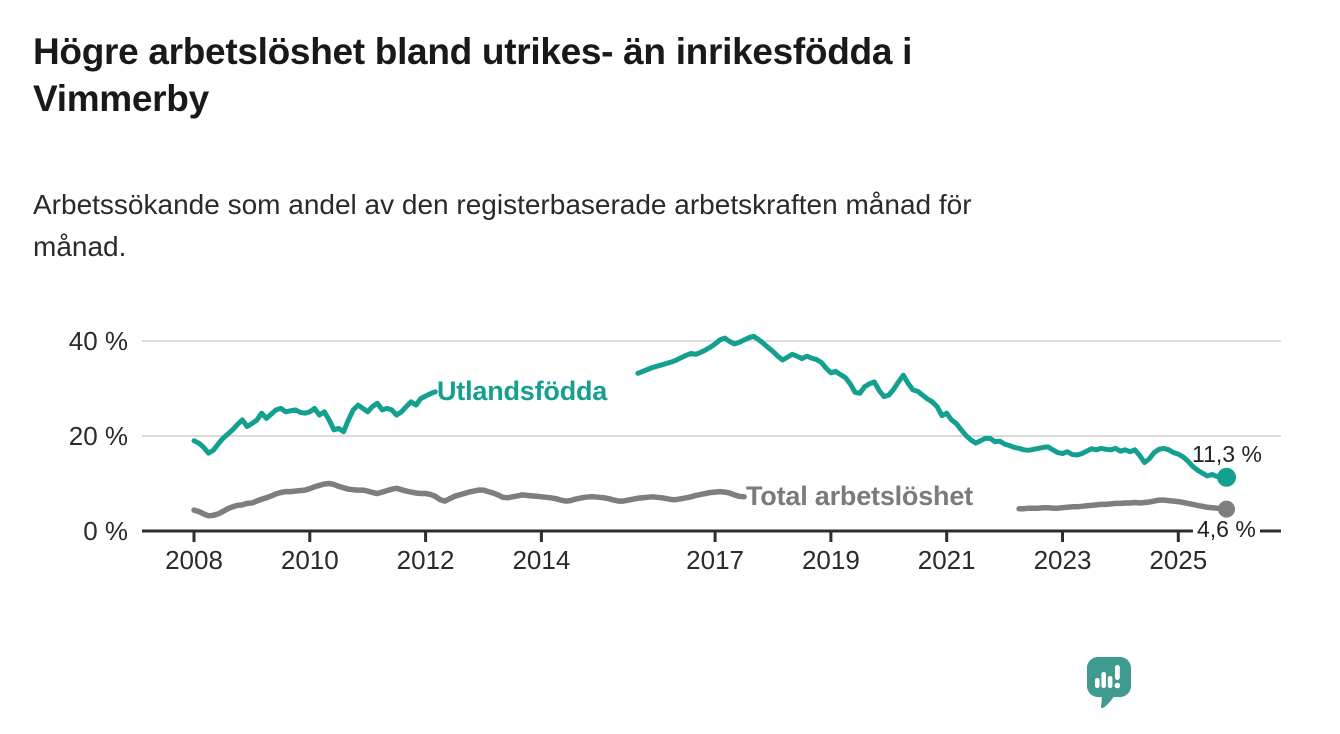 The image size is (1340, 734). What do you see at coordinates (1227, 454) in the screenshot?
I see `end-value-label-utlandsfodda: 11,3 %` at bounding box center [1227, 454].